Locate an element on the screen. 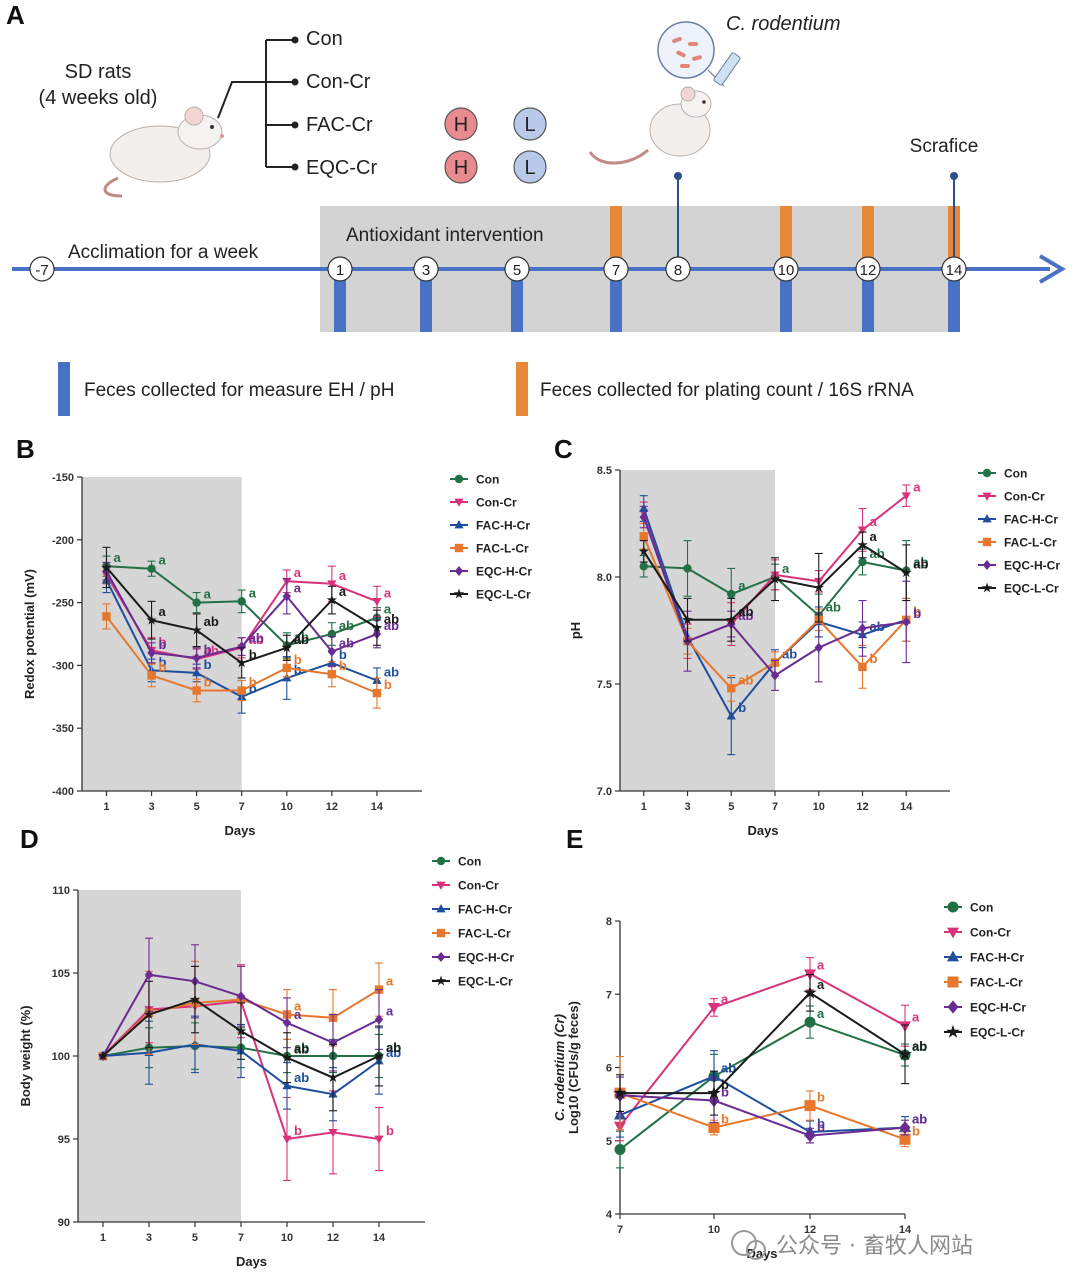 The height and width of the screenshot is (1286, 1080). y-tick-label: 7.5 is located at coordinates (604, 685).